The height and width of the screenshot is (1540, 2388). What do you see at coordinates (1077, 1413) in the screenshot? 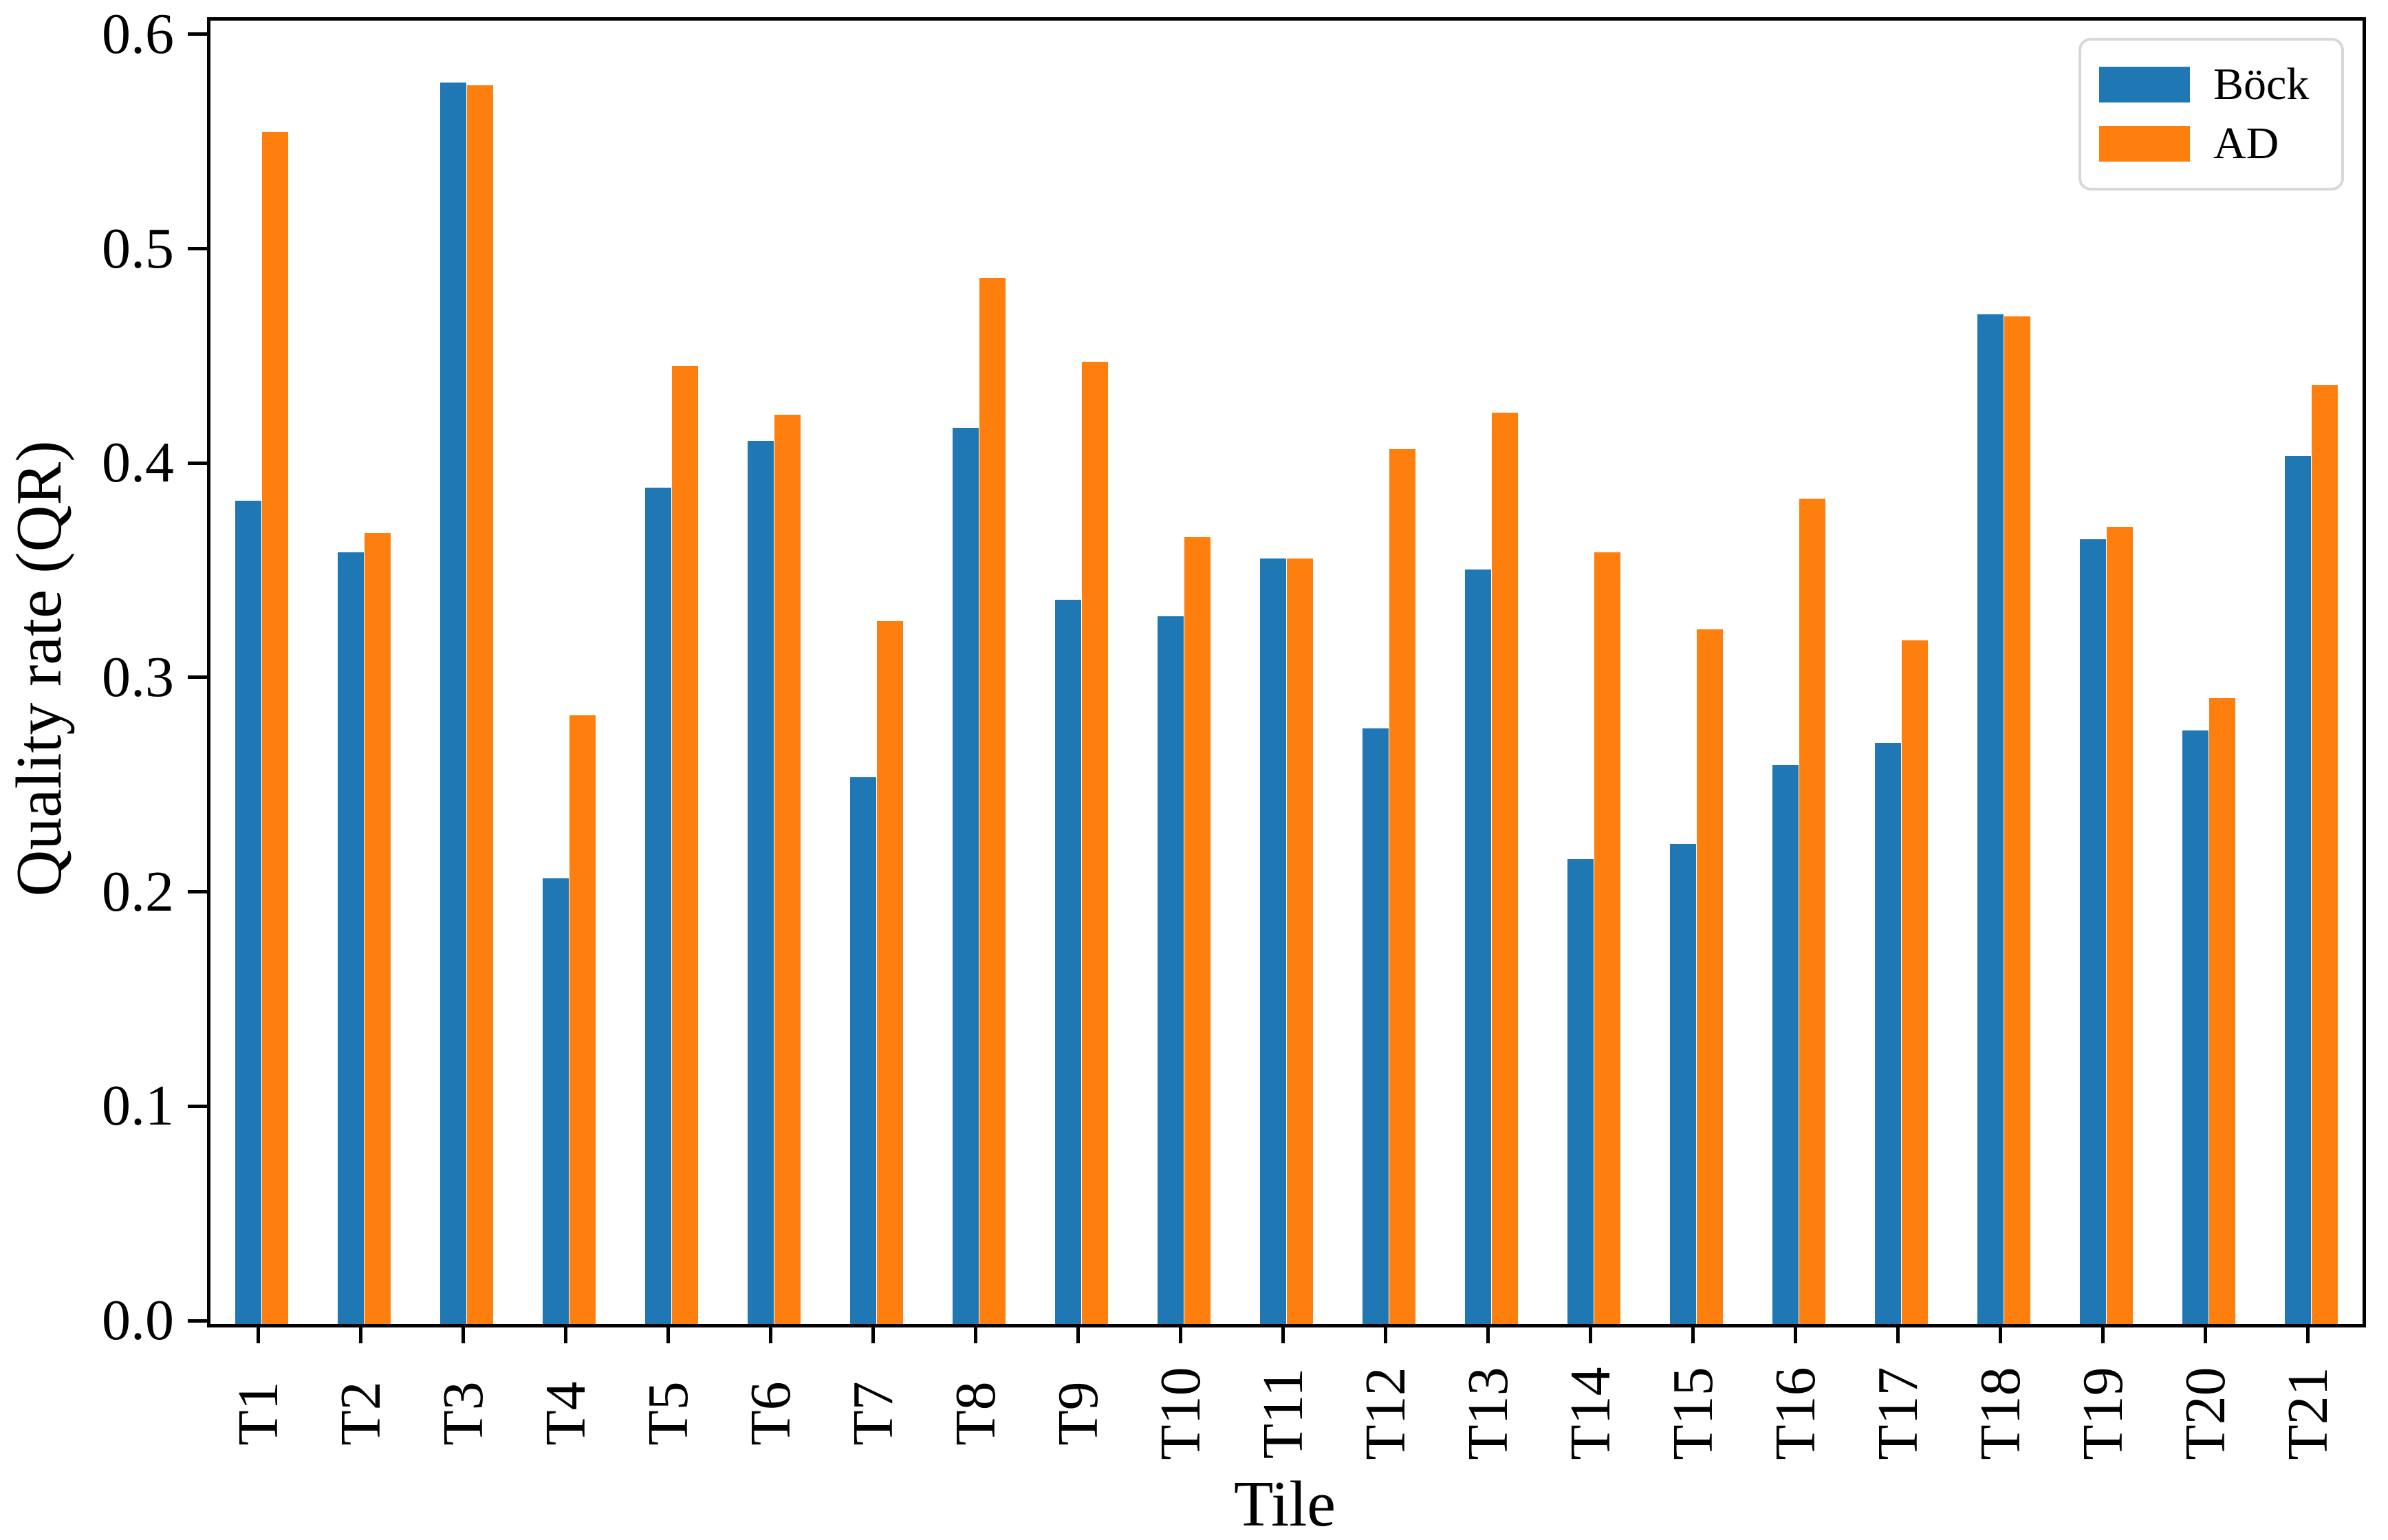
I see `x-tick-label-t9: T9` at bounding box center [1077, 1413].